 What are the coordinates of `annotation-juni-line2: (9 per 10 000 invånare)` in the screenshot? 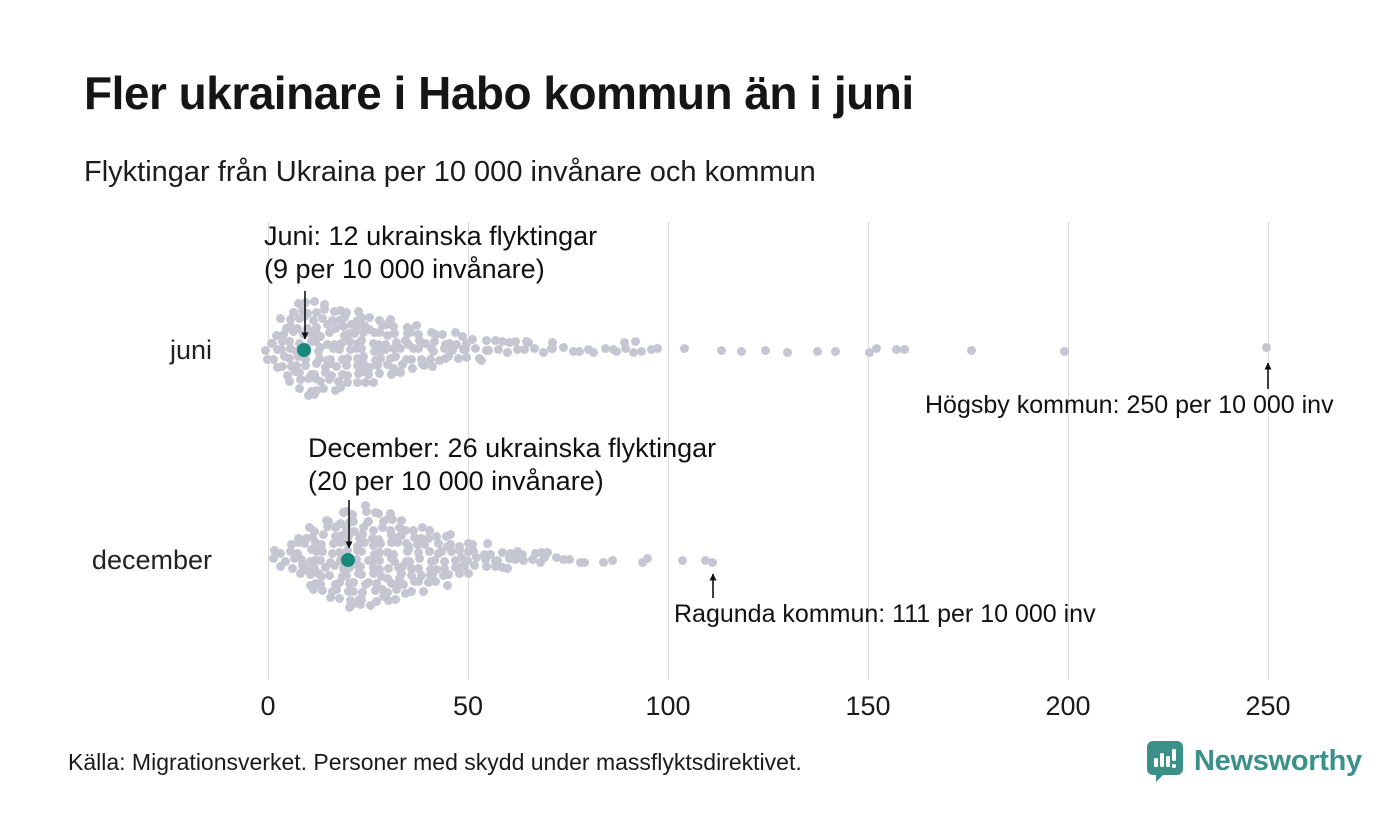 It's located at (404, 269).